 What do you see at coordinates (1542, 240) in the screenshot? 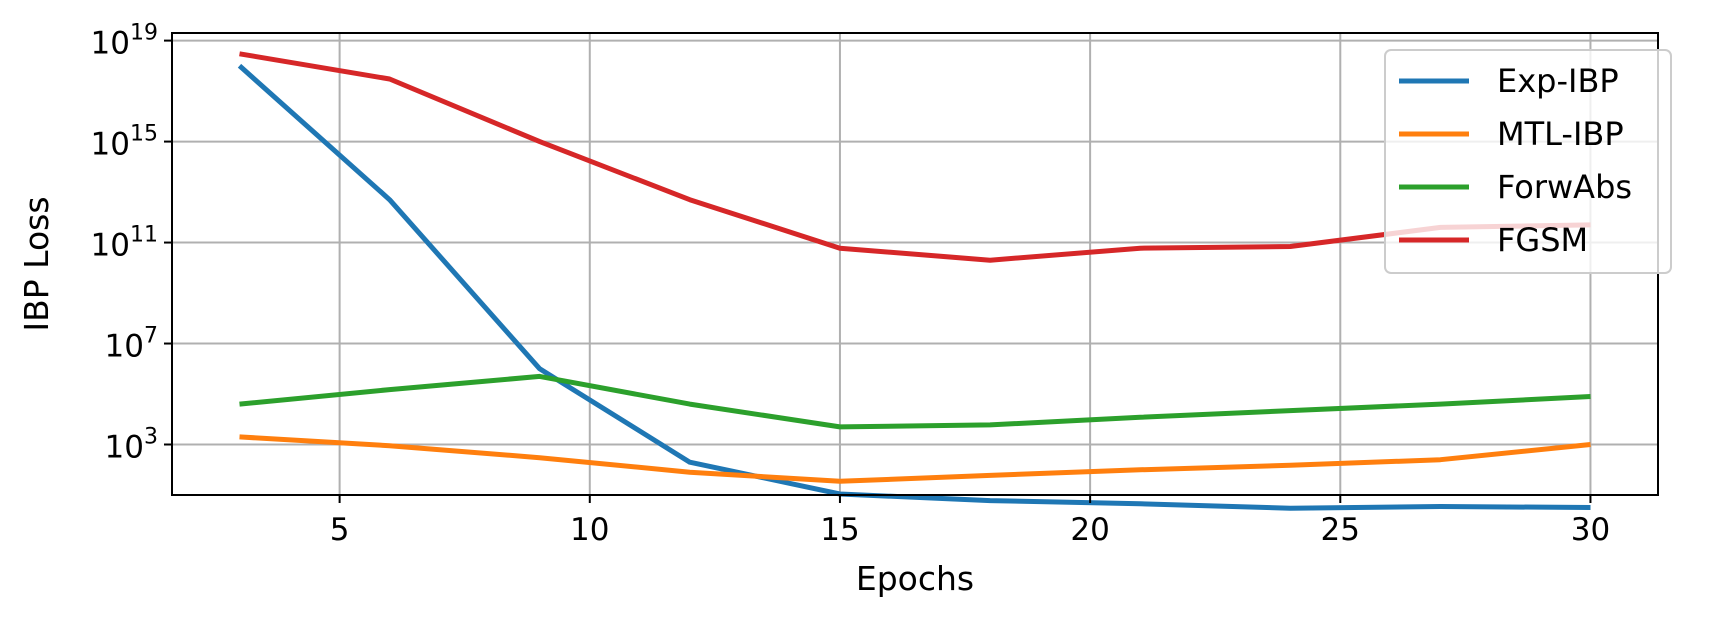
I see `legend-label: FGSM` at bounding box center [1542, 240].